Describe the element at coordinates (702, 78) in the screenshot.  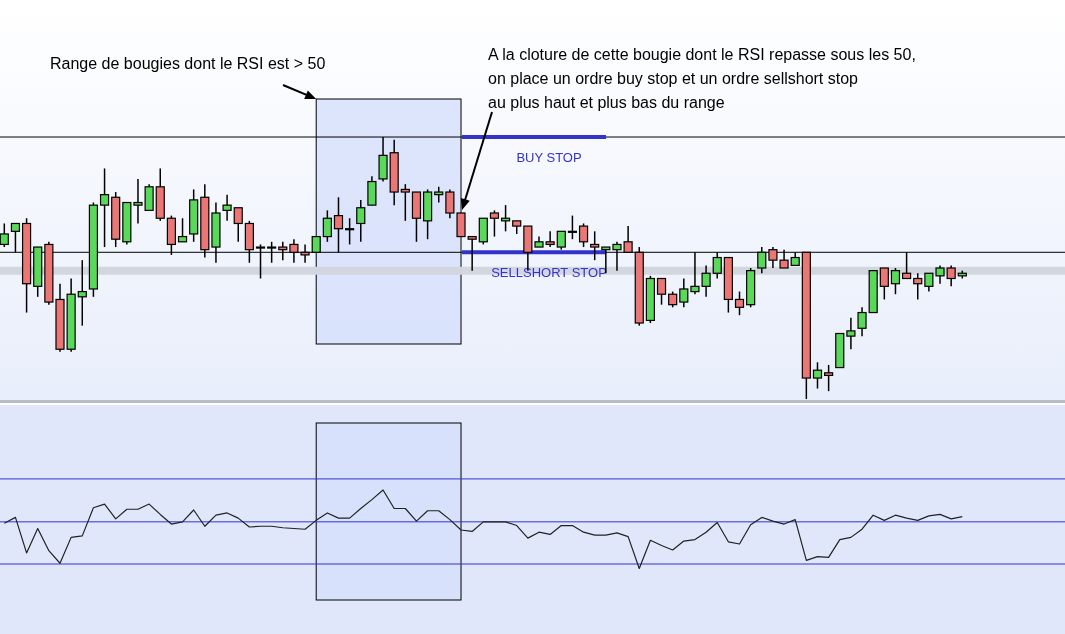
I see `text: A la cloture de cette bougie dont le RSI repasse sous les 50, on place un ordre buy stop et un ordre sellshort stop au plus haut et plus bas du range` at that location.